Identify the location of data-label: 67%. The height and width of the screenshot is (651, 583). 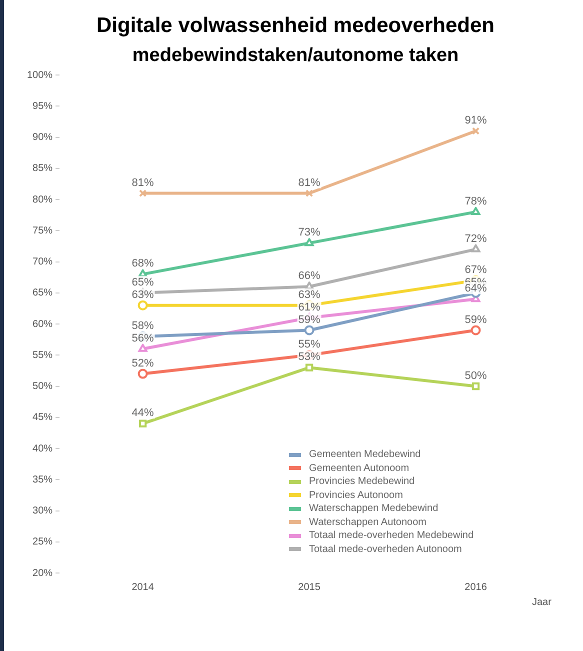
(475, 270).